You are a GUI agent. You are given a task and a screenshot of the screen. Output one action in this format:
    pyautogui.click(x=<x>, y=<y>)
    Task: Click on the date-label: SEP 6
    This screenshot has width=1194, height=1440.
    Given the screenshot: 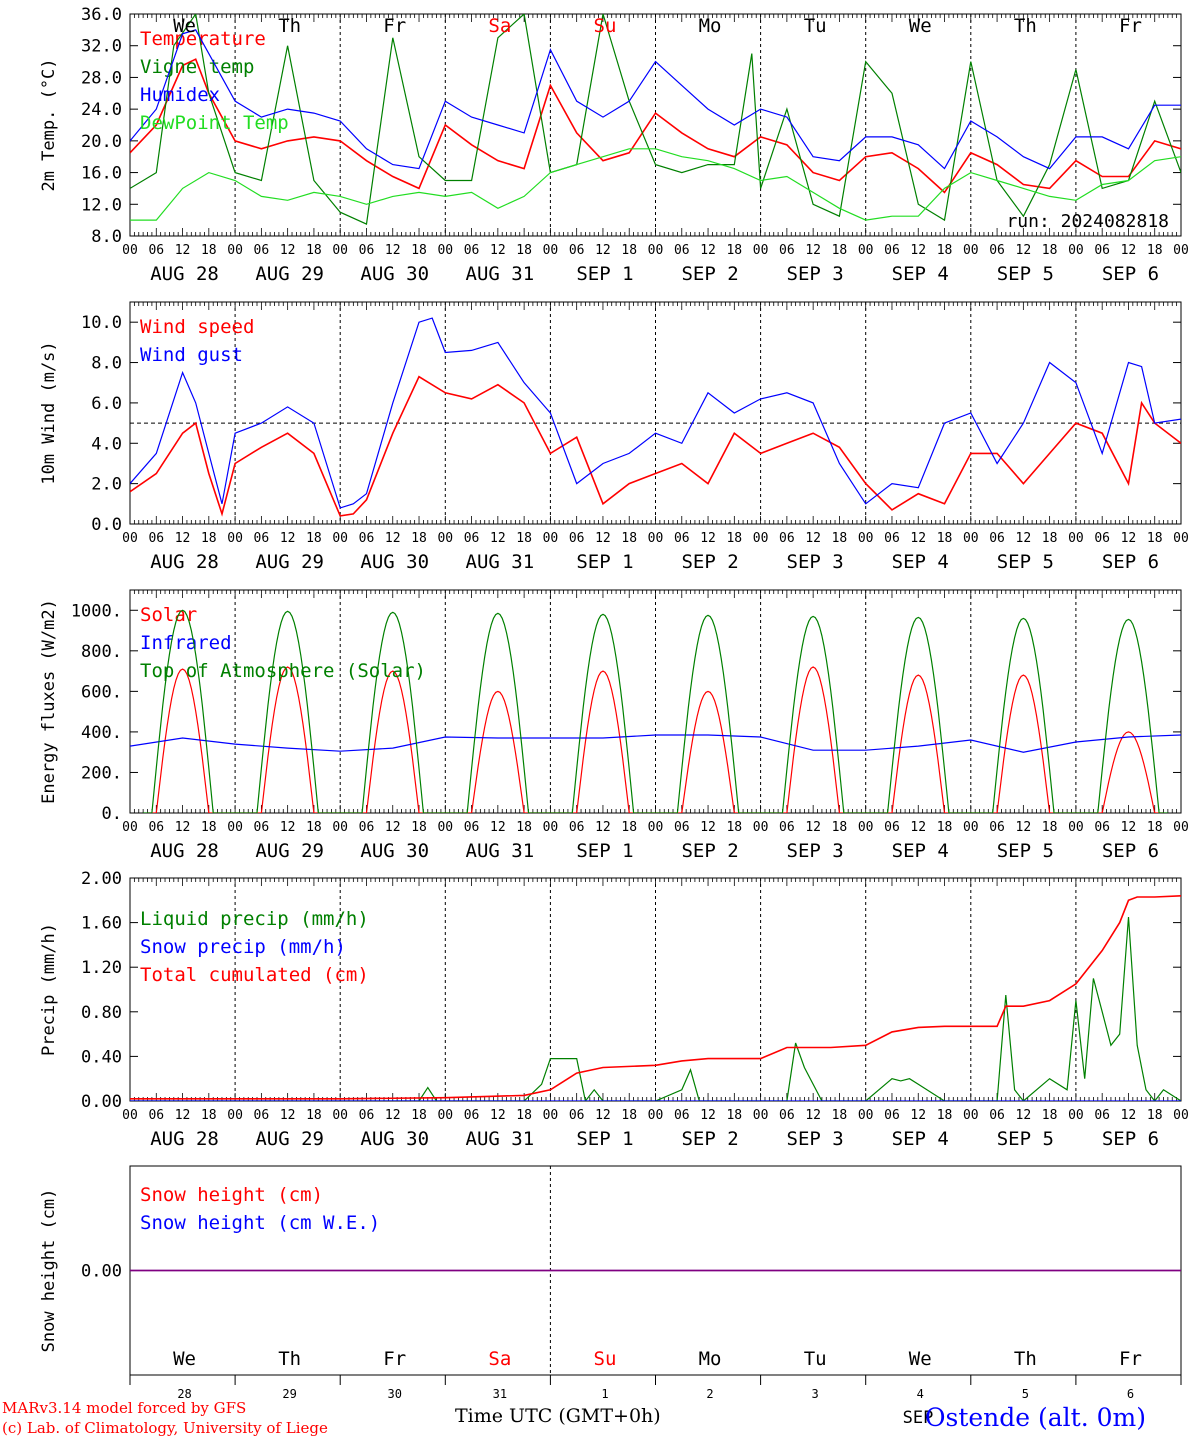 What is the action you would take?
    pyautogui.click(x=1130, y=1139)
    